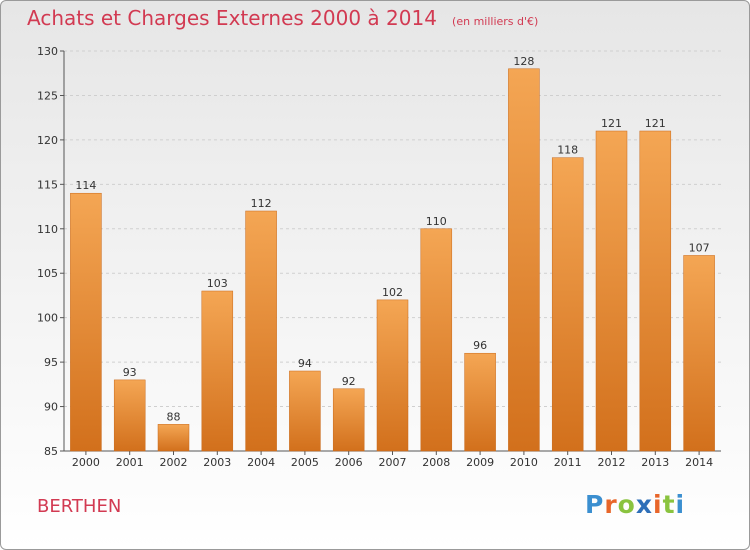 This screenshot has height=550, width=750. Describe the element at coordinates (611, 123) in the screenshot. I see `data-label-2012: 121` at that location.